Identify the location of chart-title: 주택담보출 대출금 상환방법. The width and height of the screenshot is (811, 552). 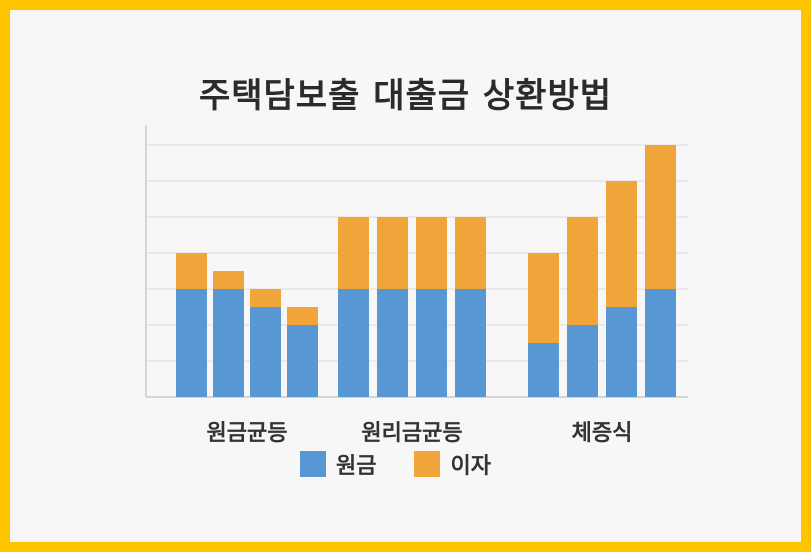
(405, 96).